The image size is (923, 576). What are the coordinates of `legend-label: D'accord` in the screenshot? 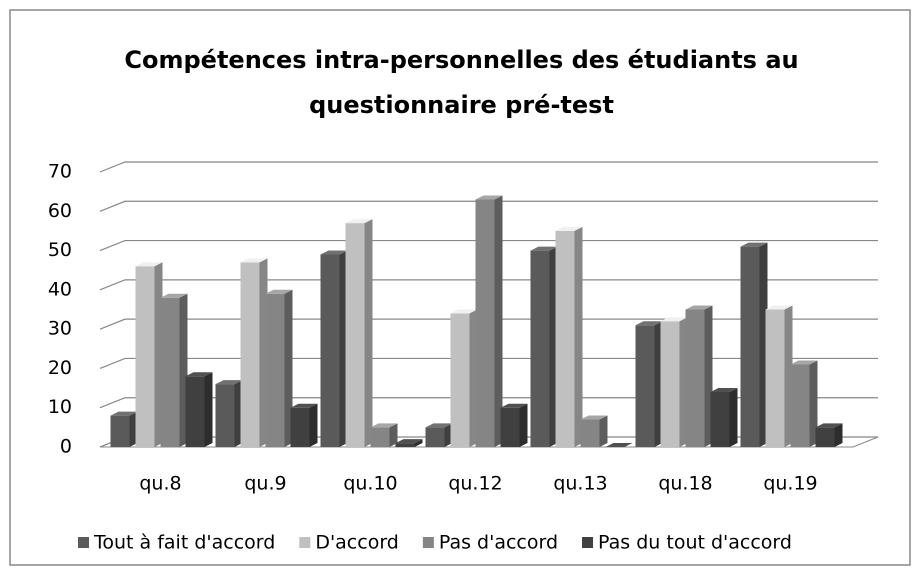 It's located at (357, 543).